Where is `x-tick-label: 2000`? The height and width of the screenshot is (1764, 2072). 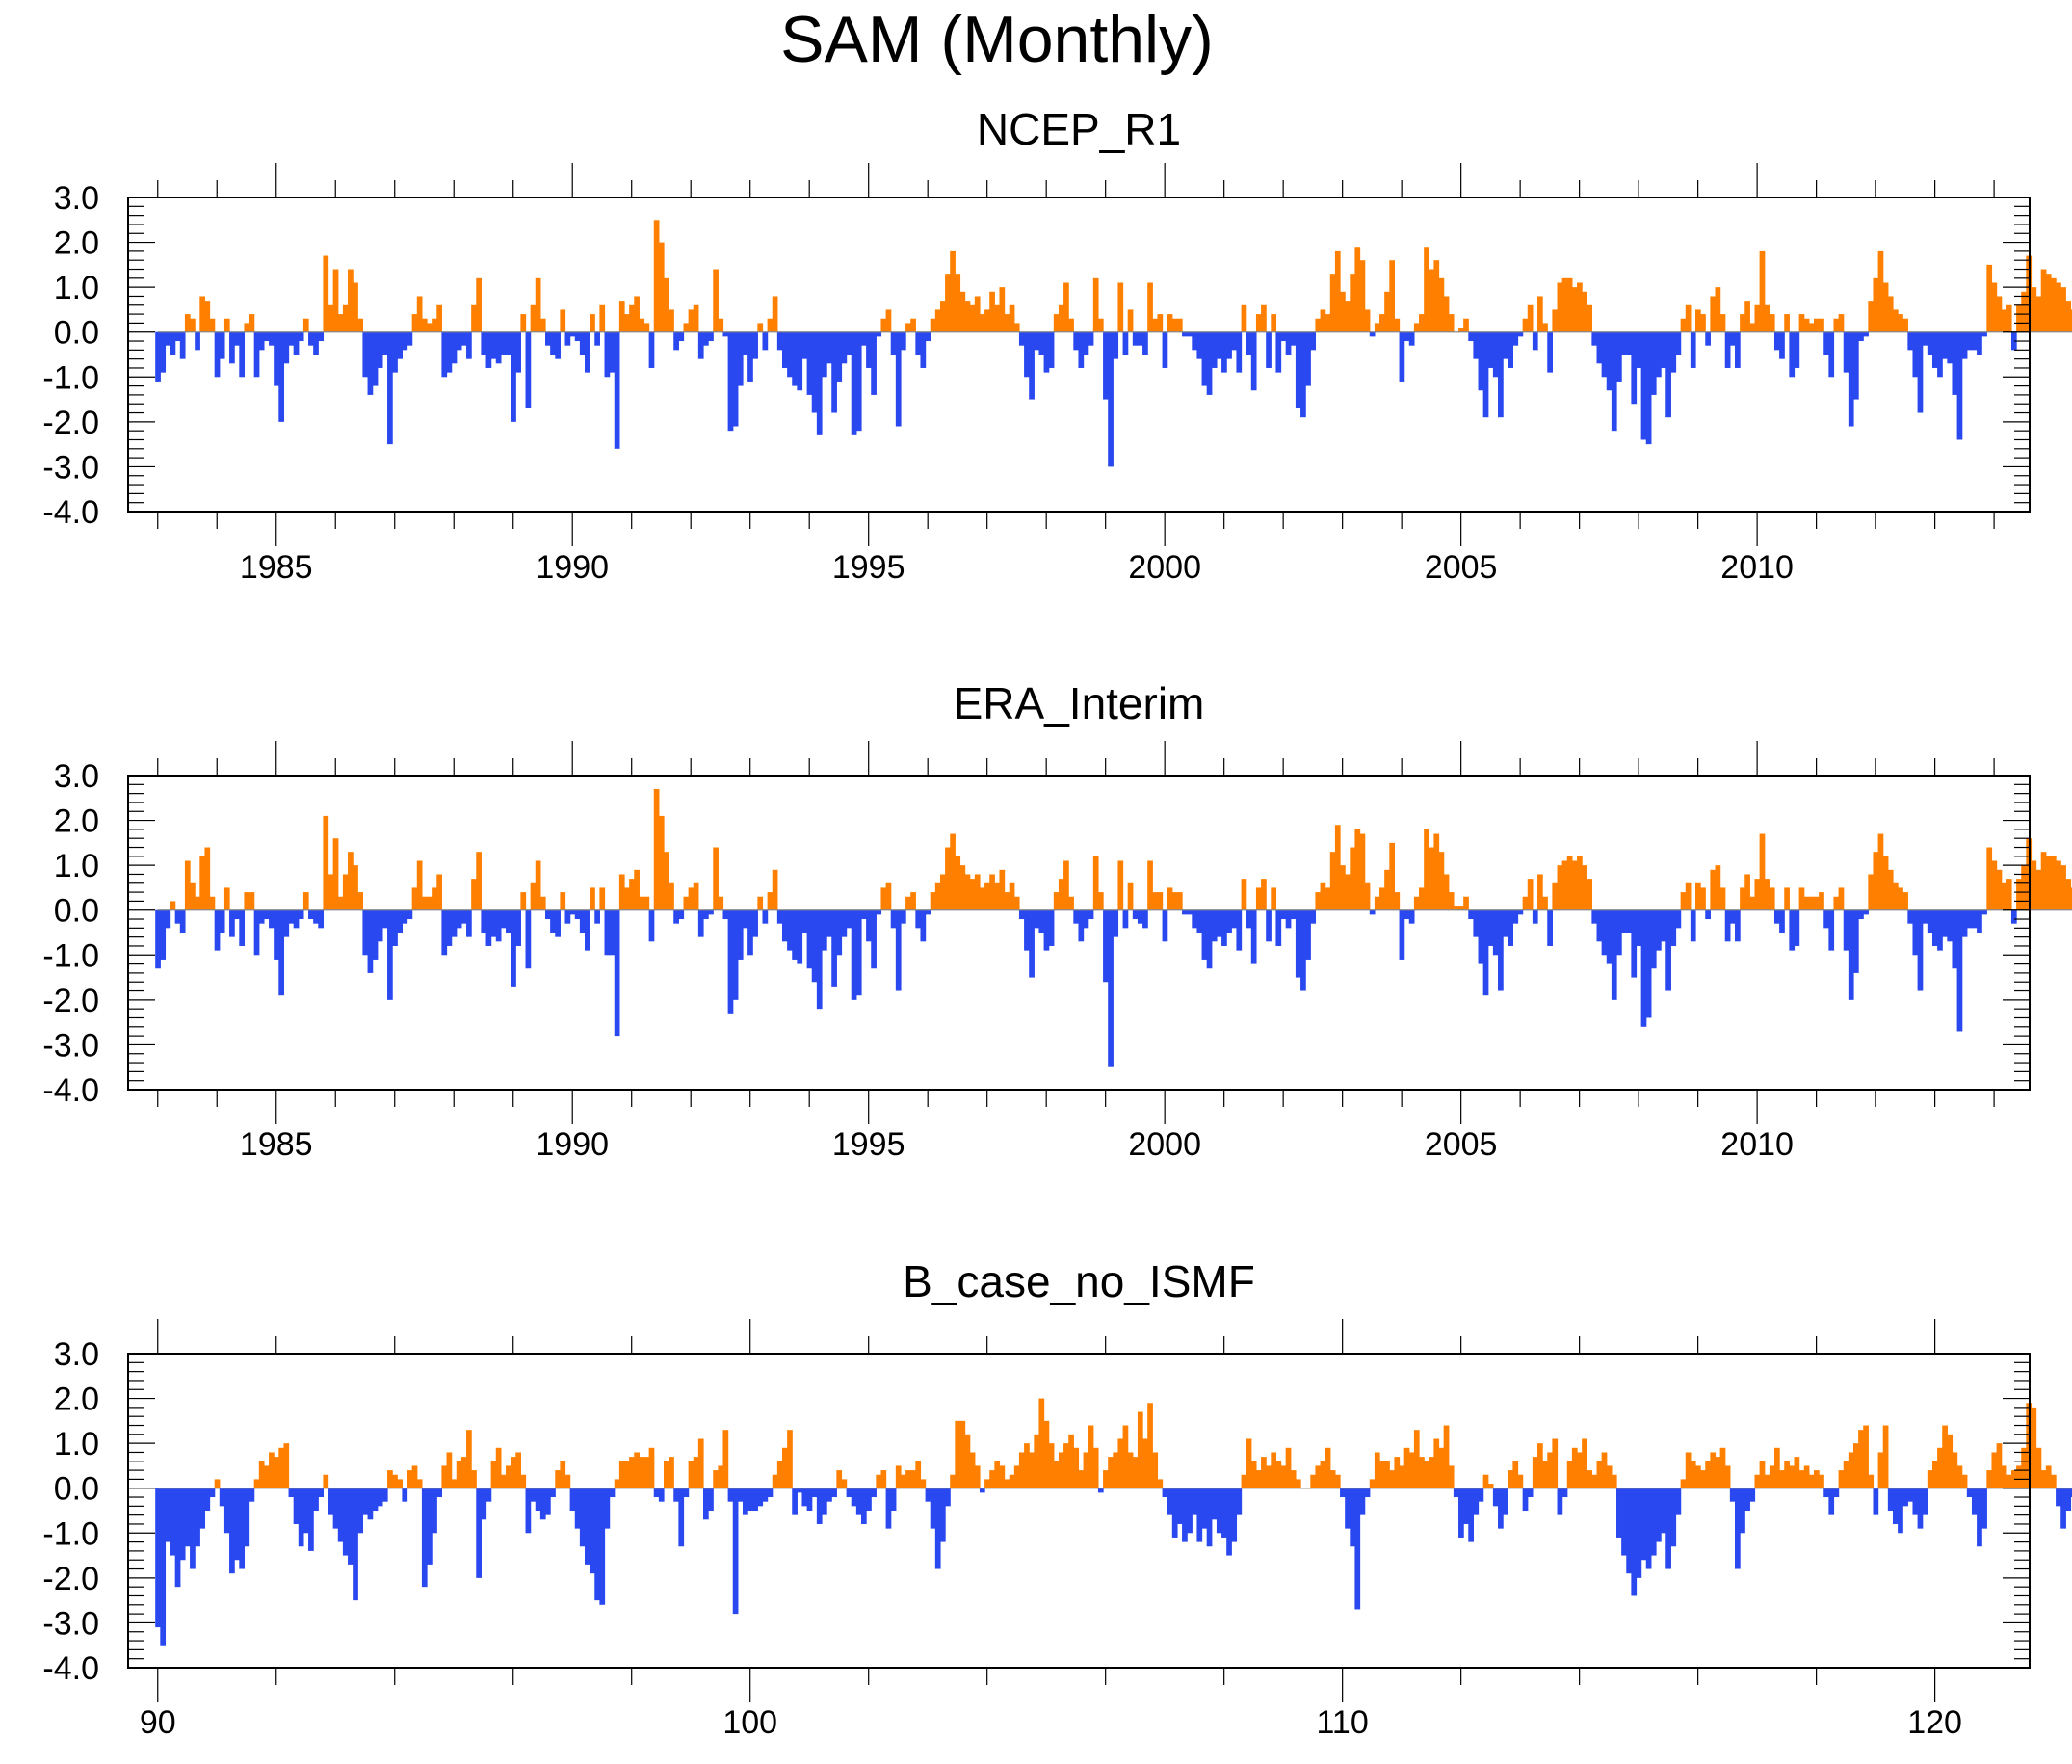
x-tick-label: 2000 is located at coordinates (1164, 1144).